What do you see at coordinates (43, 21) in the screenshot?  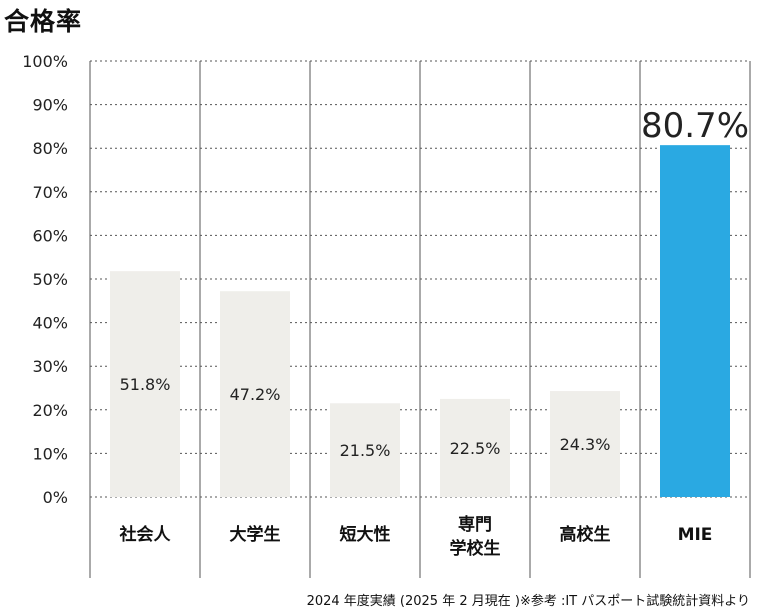 I see `page-title: 合格率` at bounding box center [43, 21].